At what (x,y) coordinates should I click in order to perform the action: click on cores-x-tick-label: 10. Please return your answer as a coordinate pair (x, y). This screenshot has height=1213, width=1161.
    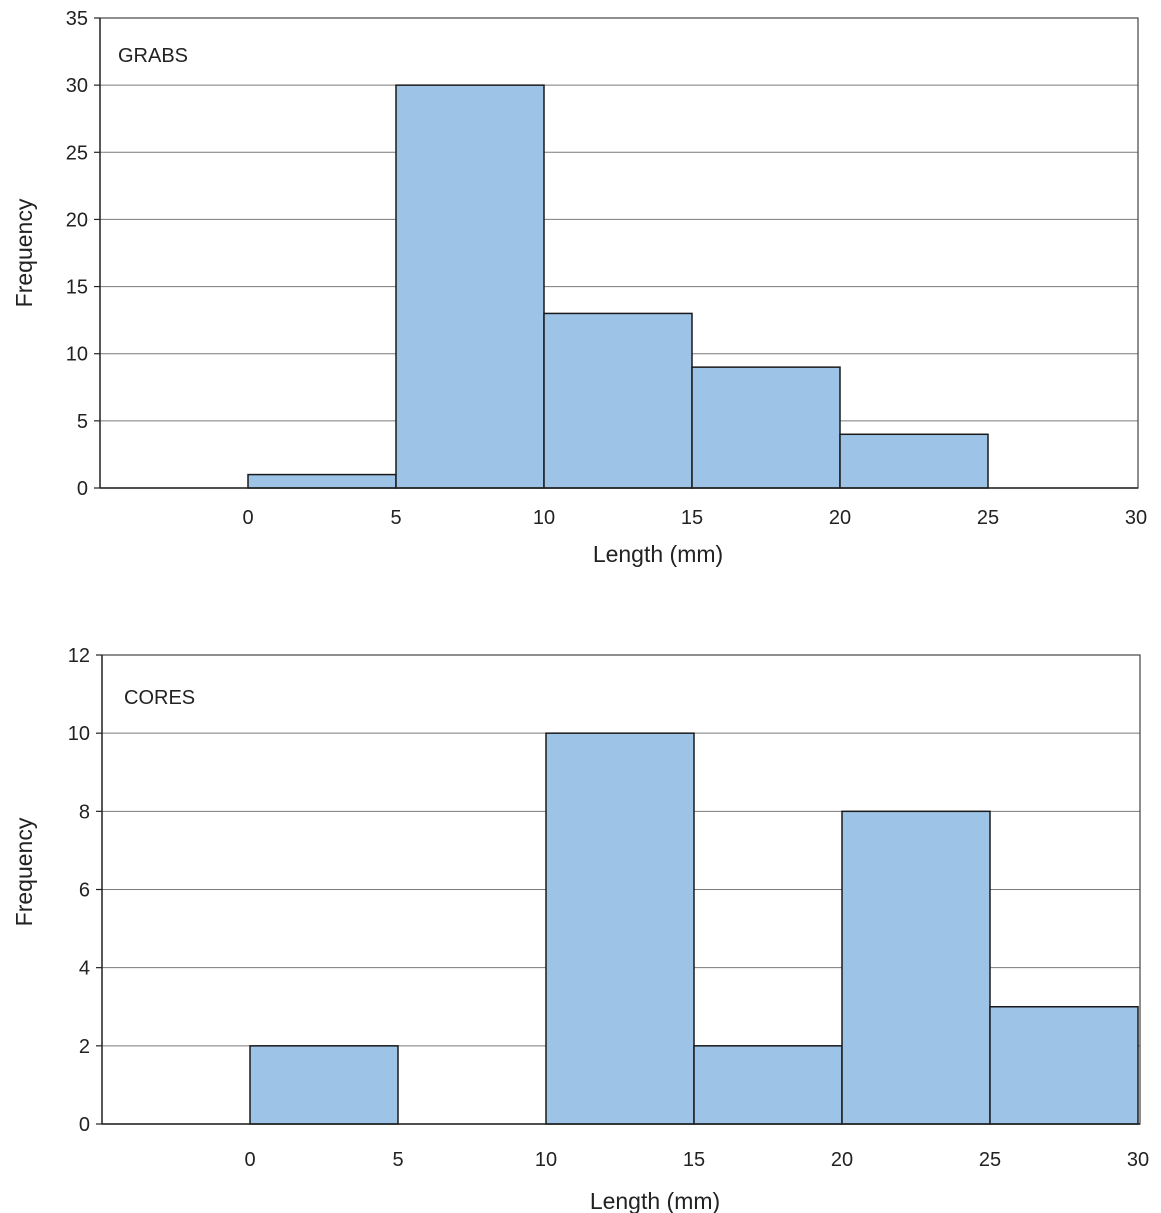
    Looking at the image, I should click on (546, 1160).